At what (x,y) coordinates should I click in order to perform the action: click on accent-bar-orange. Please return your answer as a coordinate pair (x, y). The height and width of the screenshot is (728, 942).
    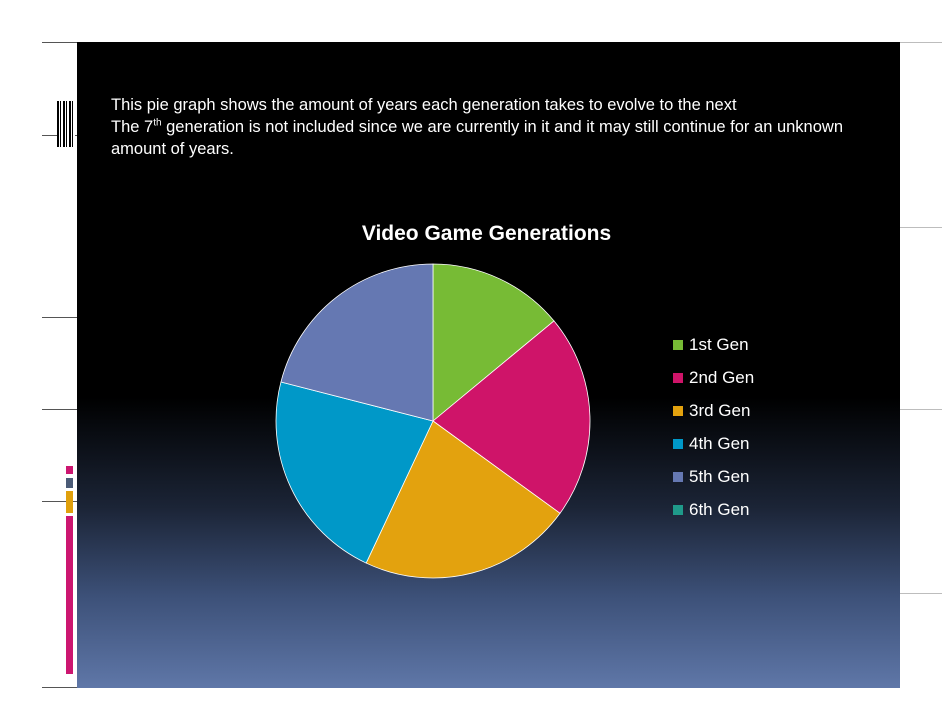
    Looking at the image, I should click on (69, 502).